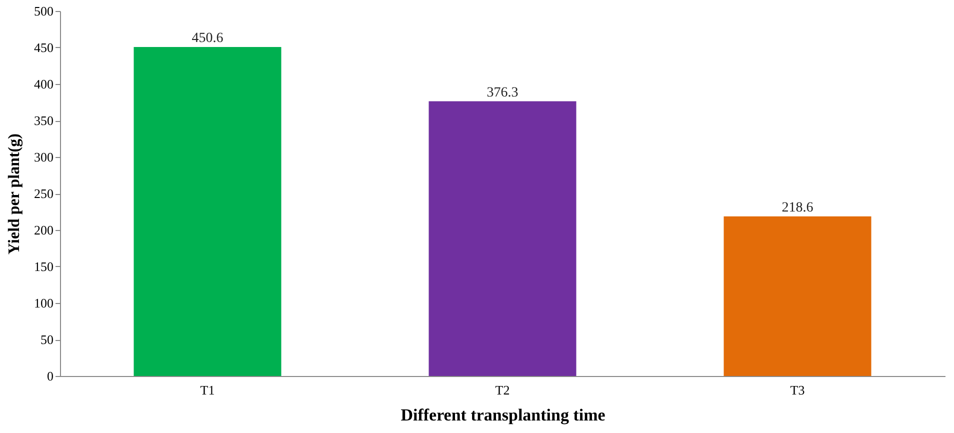 This screenshot has width=954, height=433. Describe the element at coordinates (44, 11) in the screenshot. I see `y-tick-label: 500` at that location.